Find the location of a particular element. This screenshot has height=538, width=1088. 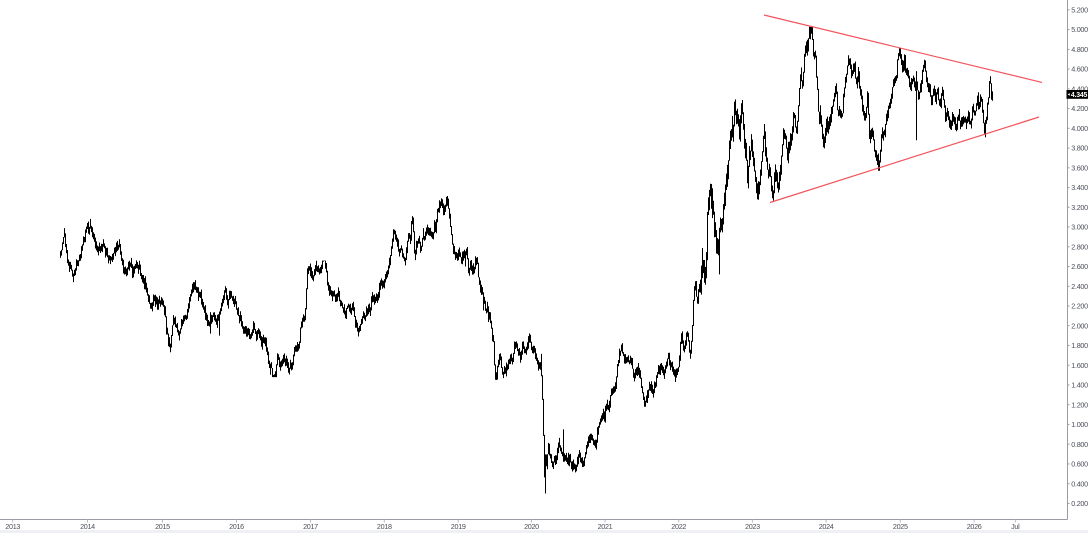

svg-text: 2016 is located at coordinates (236, 526).